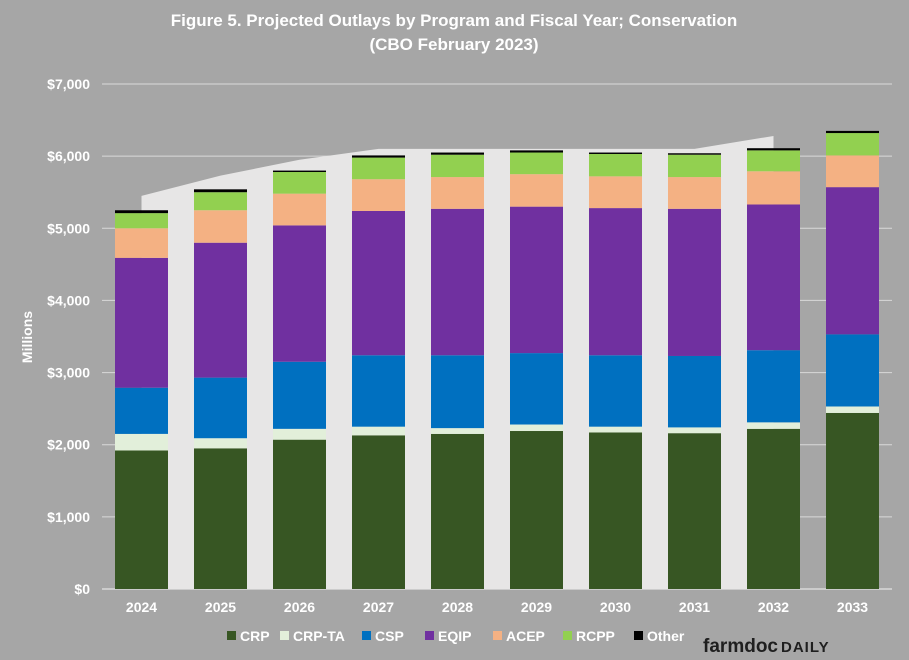 The image size is (909, 660). What do you see at coordinates (378, 607) in the screenshot?
I see `x-tick-2027: 2027` at bounding box center [378, 607].